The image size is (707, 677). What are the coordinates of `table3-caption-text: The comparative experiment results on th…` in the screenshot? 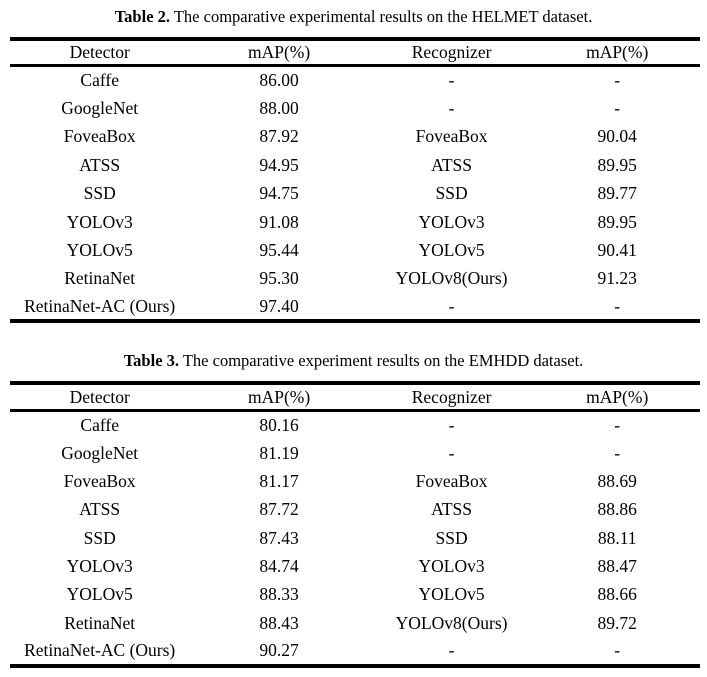 It's located at (381, 361).